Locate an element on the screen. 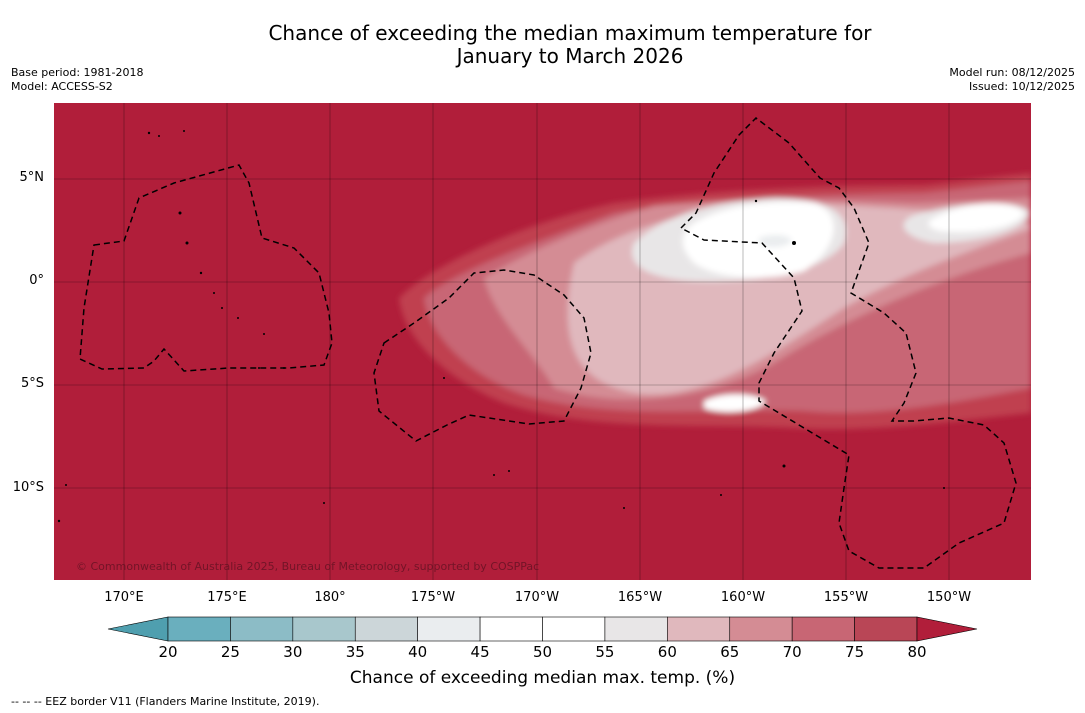  contour-50-south is located at coordinates (735, 403).